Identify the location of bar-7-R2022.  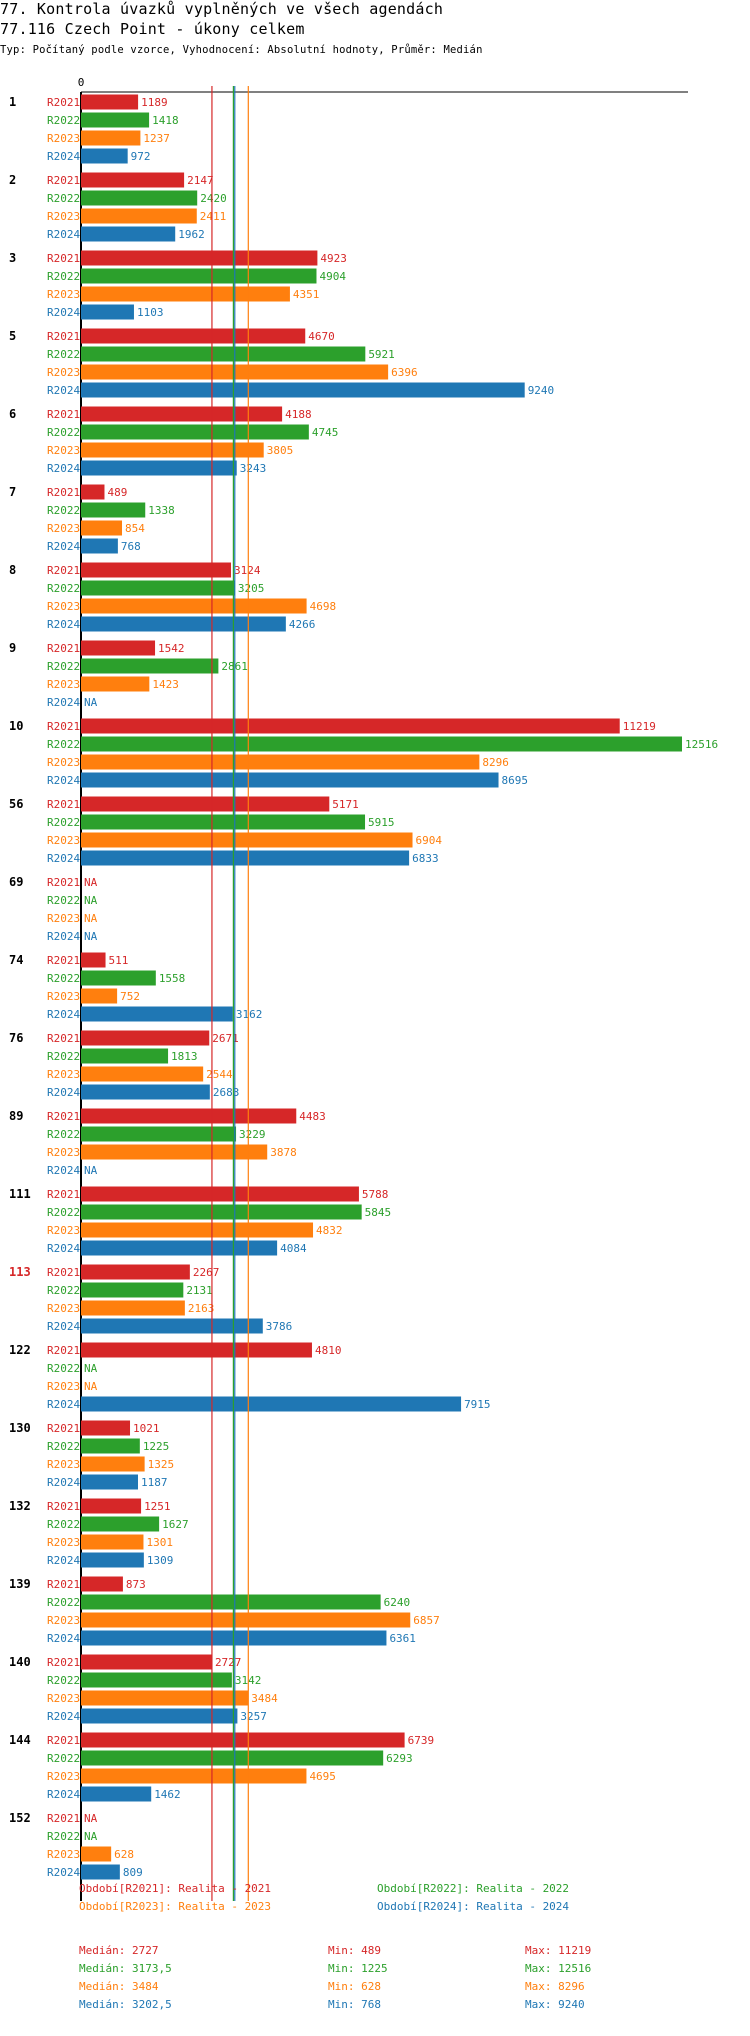
(113, 510).